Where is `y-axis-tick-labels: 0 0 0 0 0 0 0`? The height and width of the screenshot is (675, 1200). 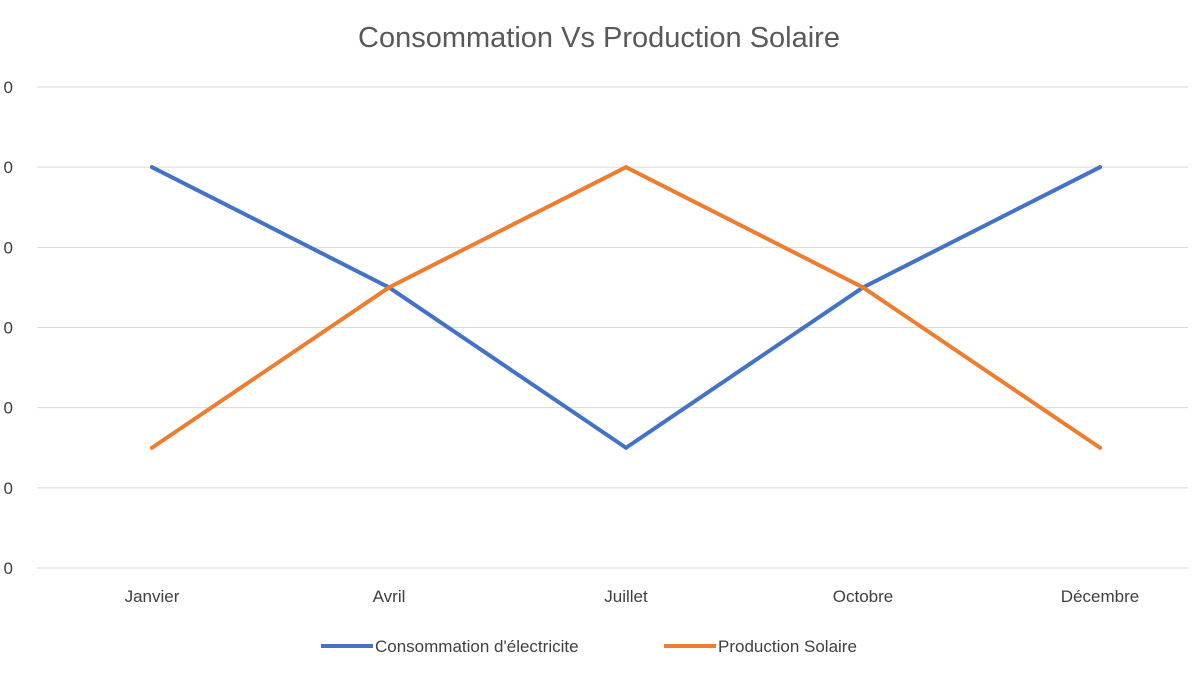 y-axis-tick-labels: 0 0 0 0 0 0 0 is located at coordinates (8, 328).